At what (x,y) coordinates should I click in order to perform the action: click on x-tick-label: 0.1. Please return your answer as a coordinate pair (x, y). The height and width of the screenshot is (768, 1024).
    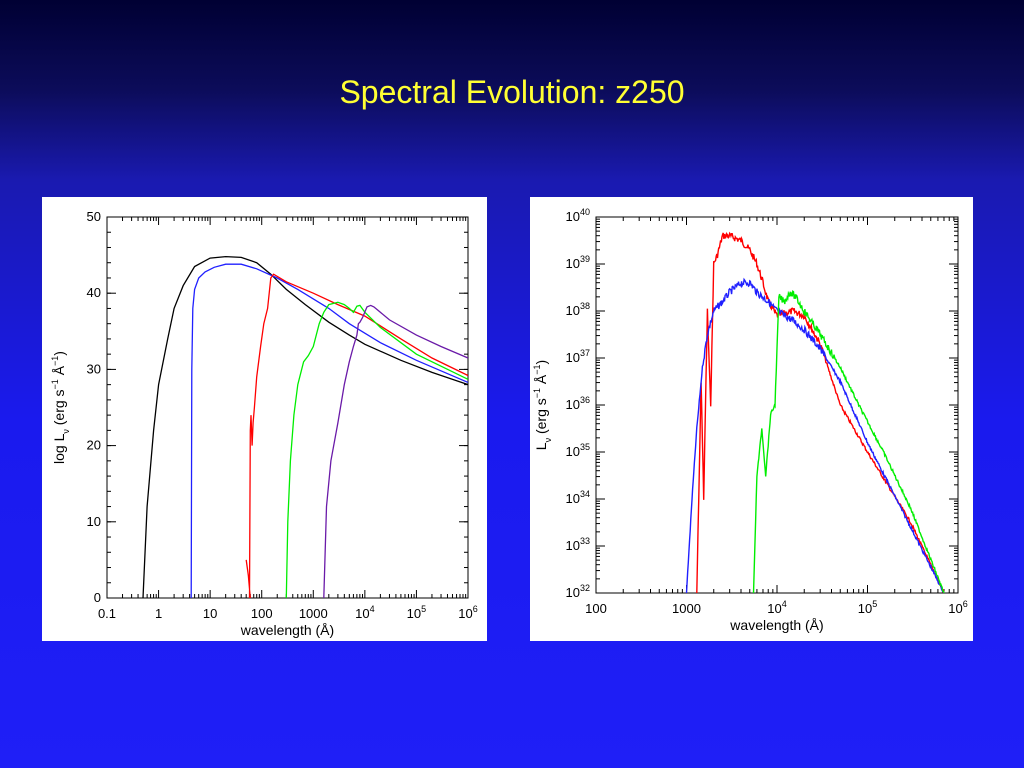
    Looking at the image, I should click on (107, 613).